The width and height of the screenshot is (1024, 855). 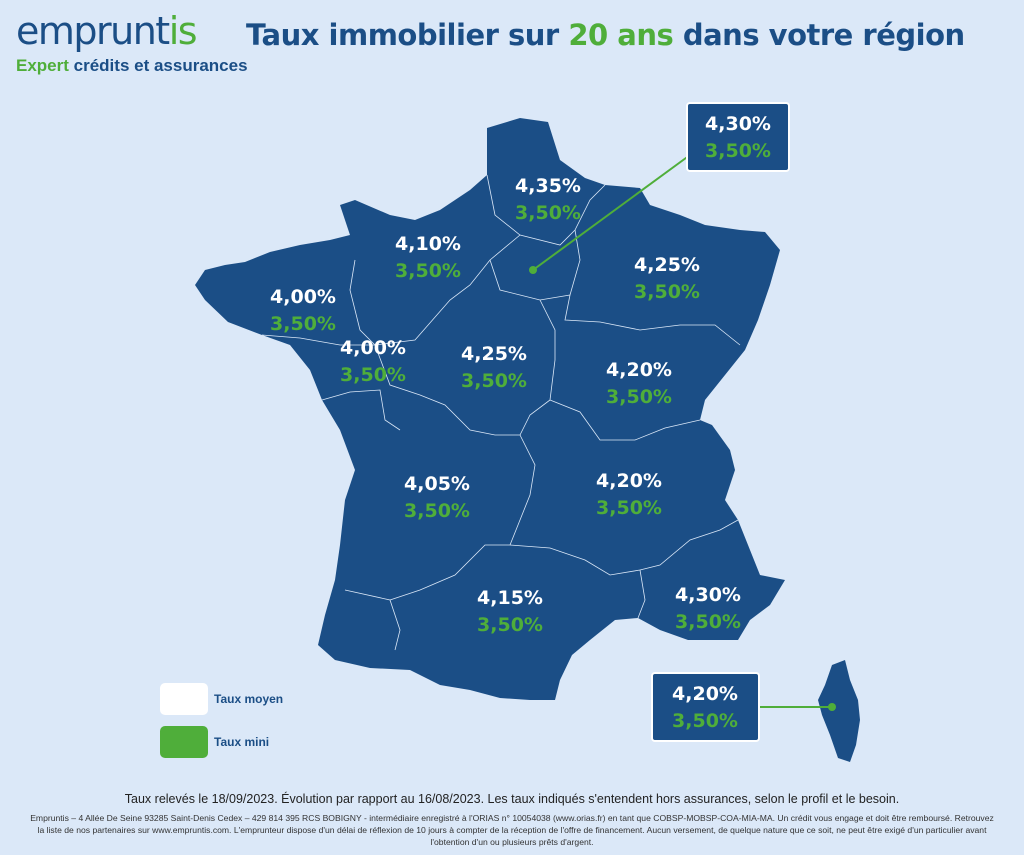 I want to click on region-rate-hauts-de-france: 4,35% 3,50%, so click(x=548, y=199).